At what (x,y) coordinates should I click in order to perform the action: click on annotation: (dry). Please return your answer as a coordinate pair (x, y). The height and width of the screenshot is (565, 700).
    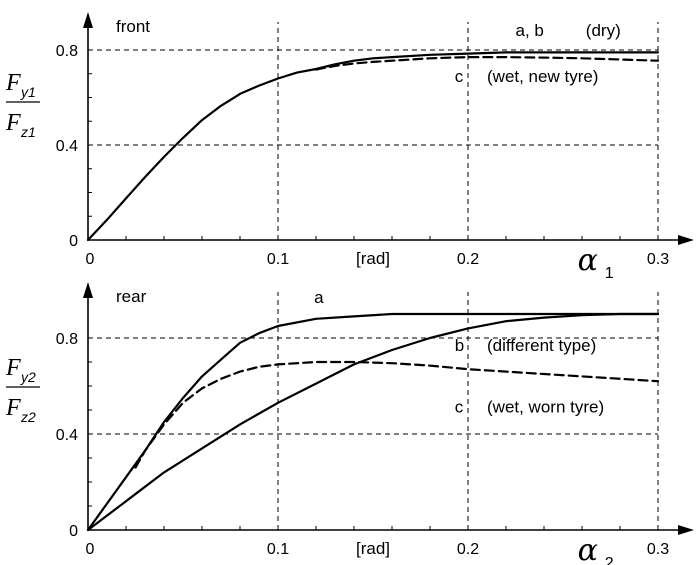
    Looking at the image, I should click on (603, 30).